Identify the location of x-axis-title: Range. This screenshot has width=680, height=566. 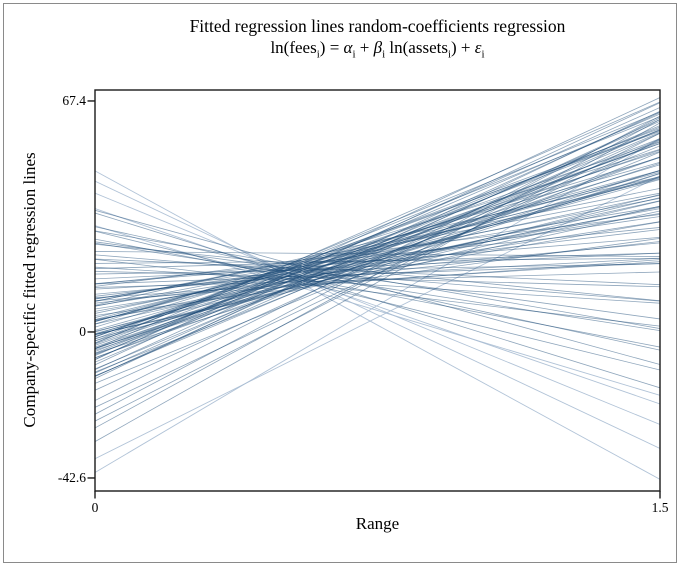
(377, 523).